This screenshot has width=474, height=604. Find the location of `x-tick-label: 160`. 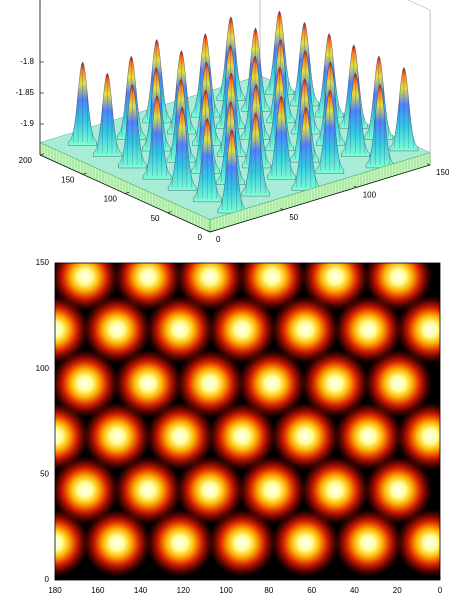

x-tick-label: 160 is located at coordinates (98, 590).